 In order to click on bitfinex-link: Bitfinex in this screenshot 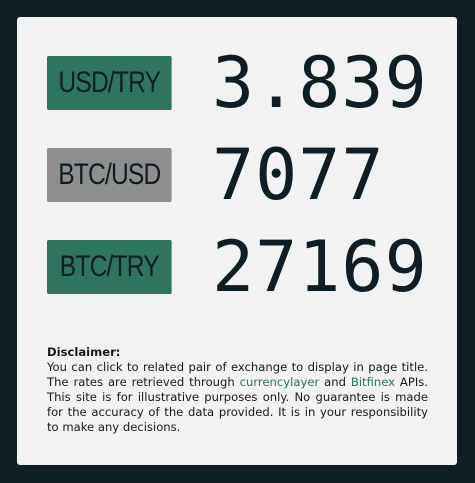, I will do `click(373, 382)`.